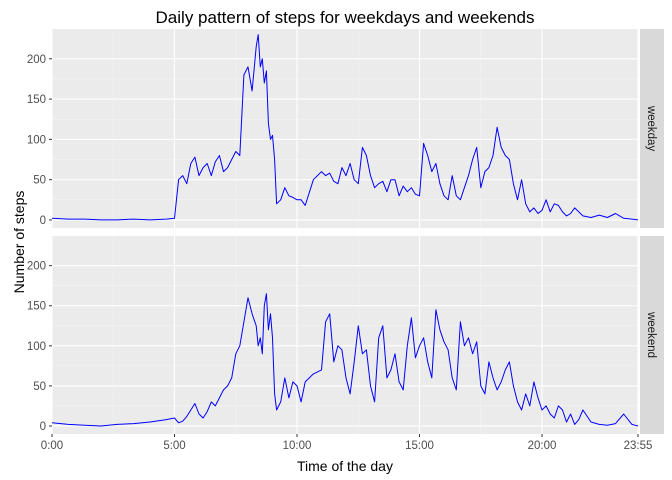 The image size is (672, 480). I want to click on x-axis-title: Time of the day, so click(345, 466).